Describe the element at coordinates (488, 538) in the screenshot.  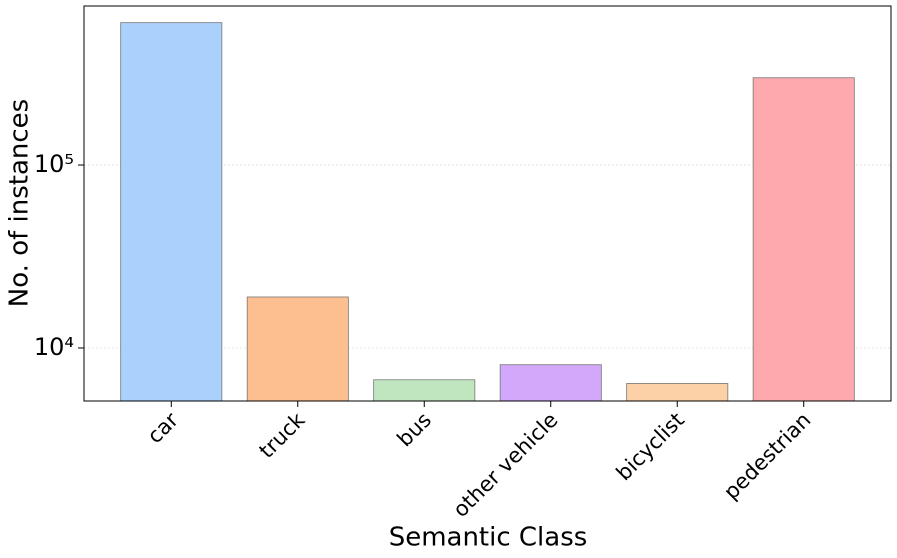
I see `x-axis-title: Semantic Class` at that location.